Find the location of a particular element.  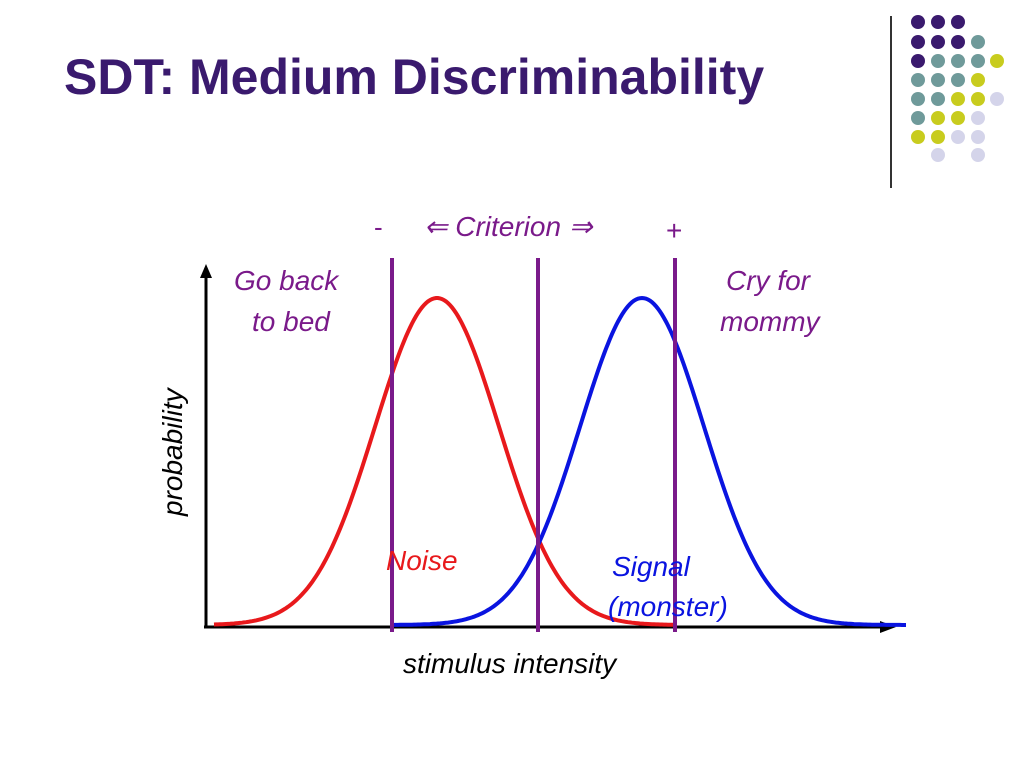

y-axis-arrowhead is located at coordinates (206, 271).